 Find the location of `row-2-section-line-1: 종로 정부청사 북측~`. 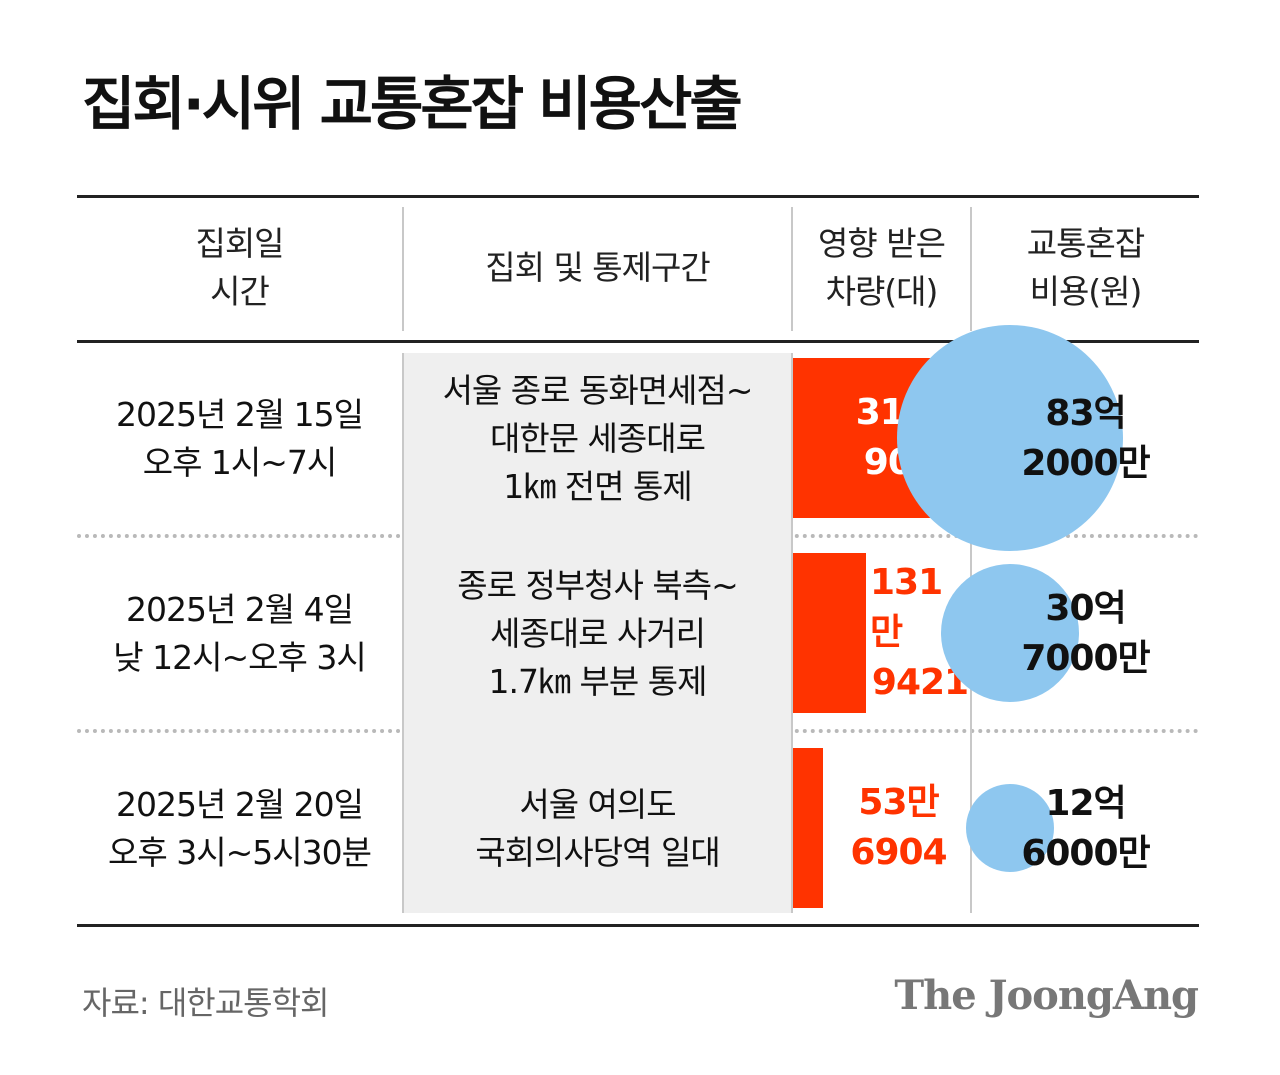

row-2-section-line-1: 종로 정부청사 북측~ is located at coordinates (598, 585).